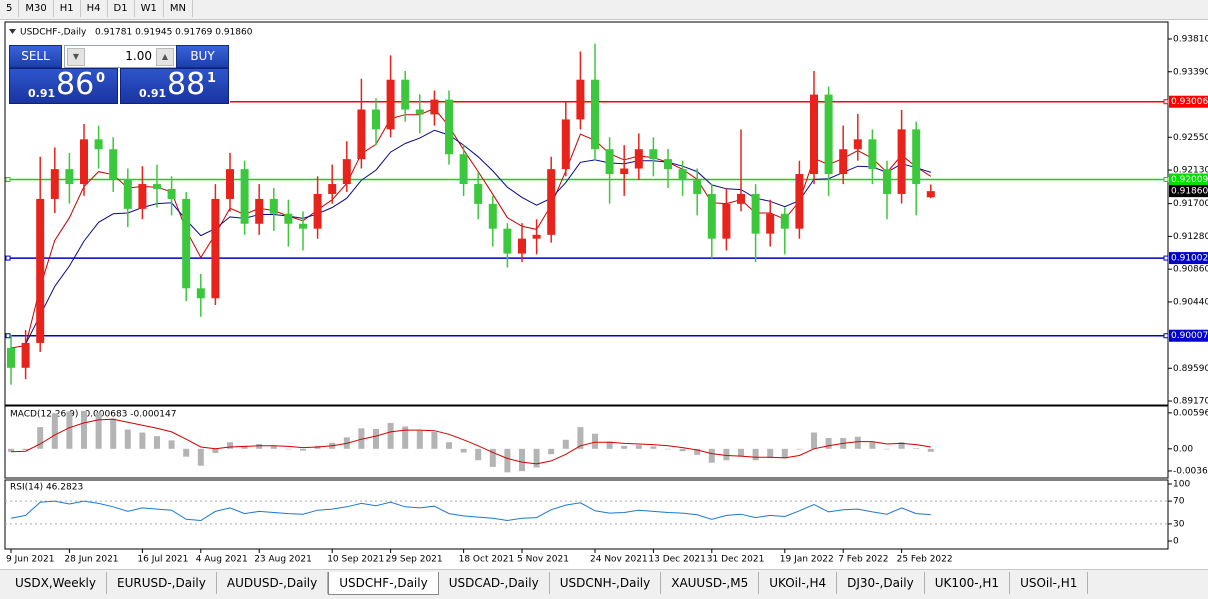 Image resolution: width=1208 pixels, height=599 pixels. What do you see at coordinates (1190, 471) in the screenshot?
I see `y-tick-label: -0.003669` at bounding box center [1190, 471].